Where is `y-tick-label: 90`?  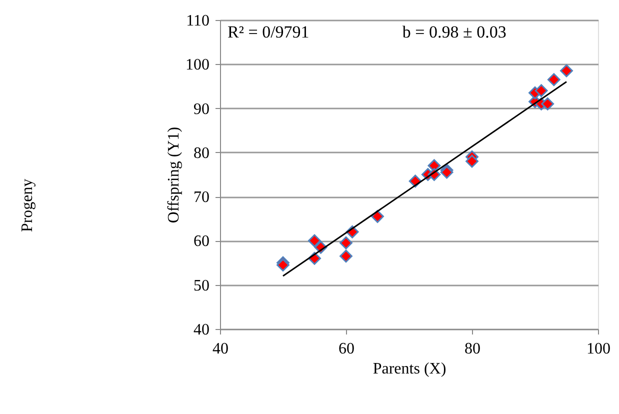 y-tick-label: 90 is located at coordinates (202, 109).